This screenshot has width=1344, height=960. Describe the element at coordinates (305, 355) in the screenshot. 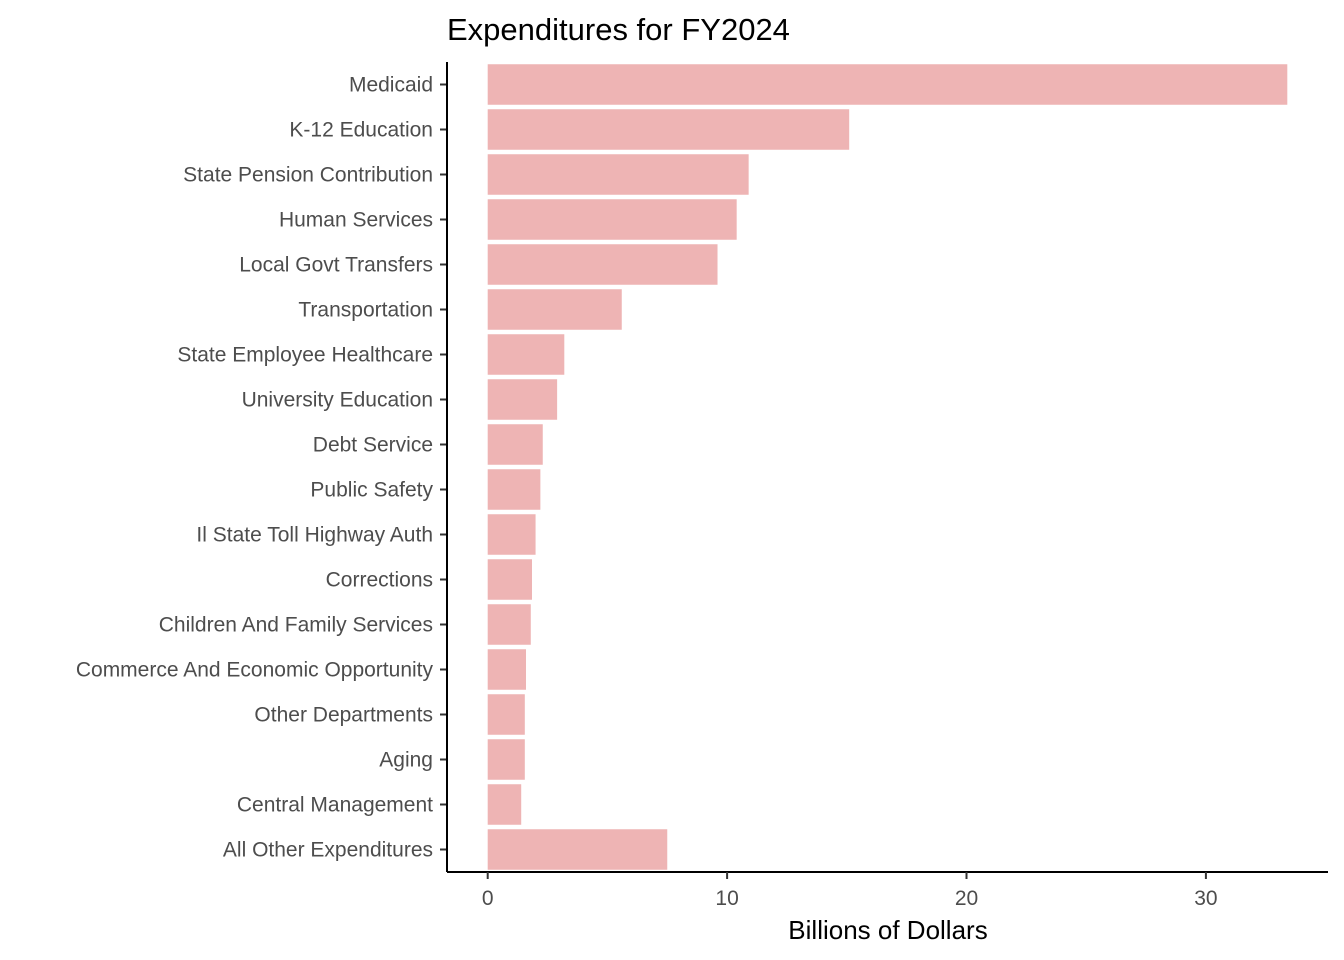

I see `y-tick-label: State Employee Healthcare` at that location.